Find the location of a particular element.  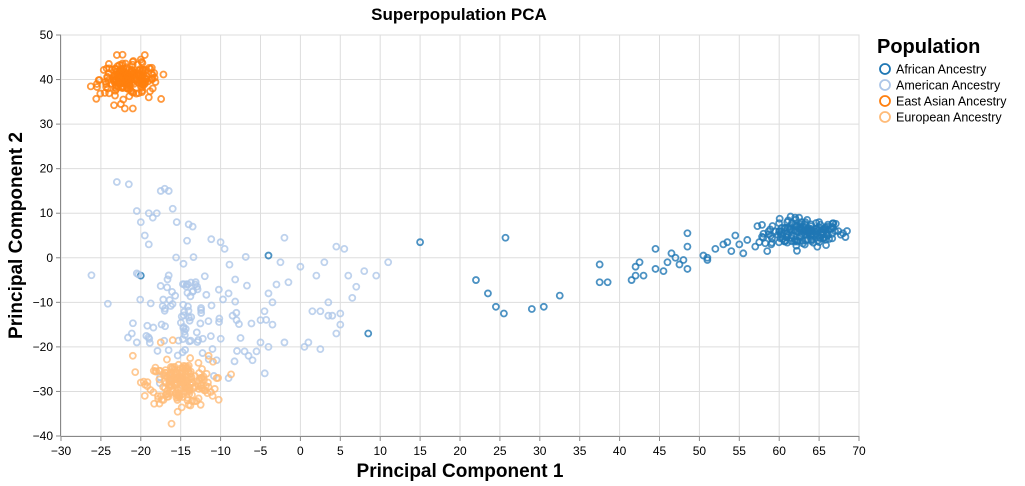

chart-title: Superpopulation PCA is located at coordinates (459, 14).